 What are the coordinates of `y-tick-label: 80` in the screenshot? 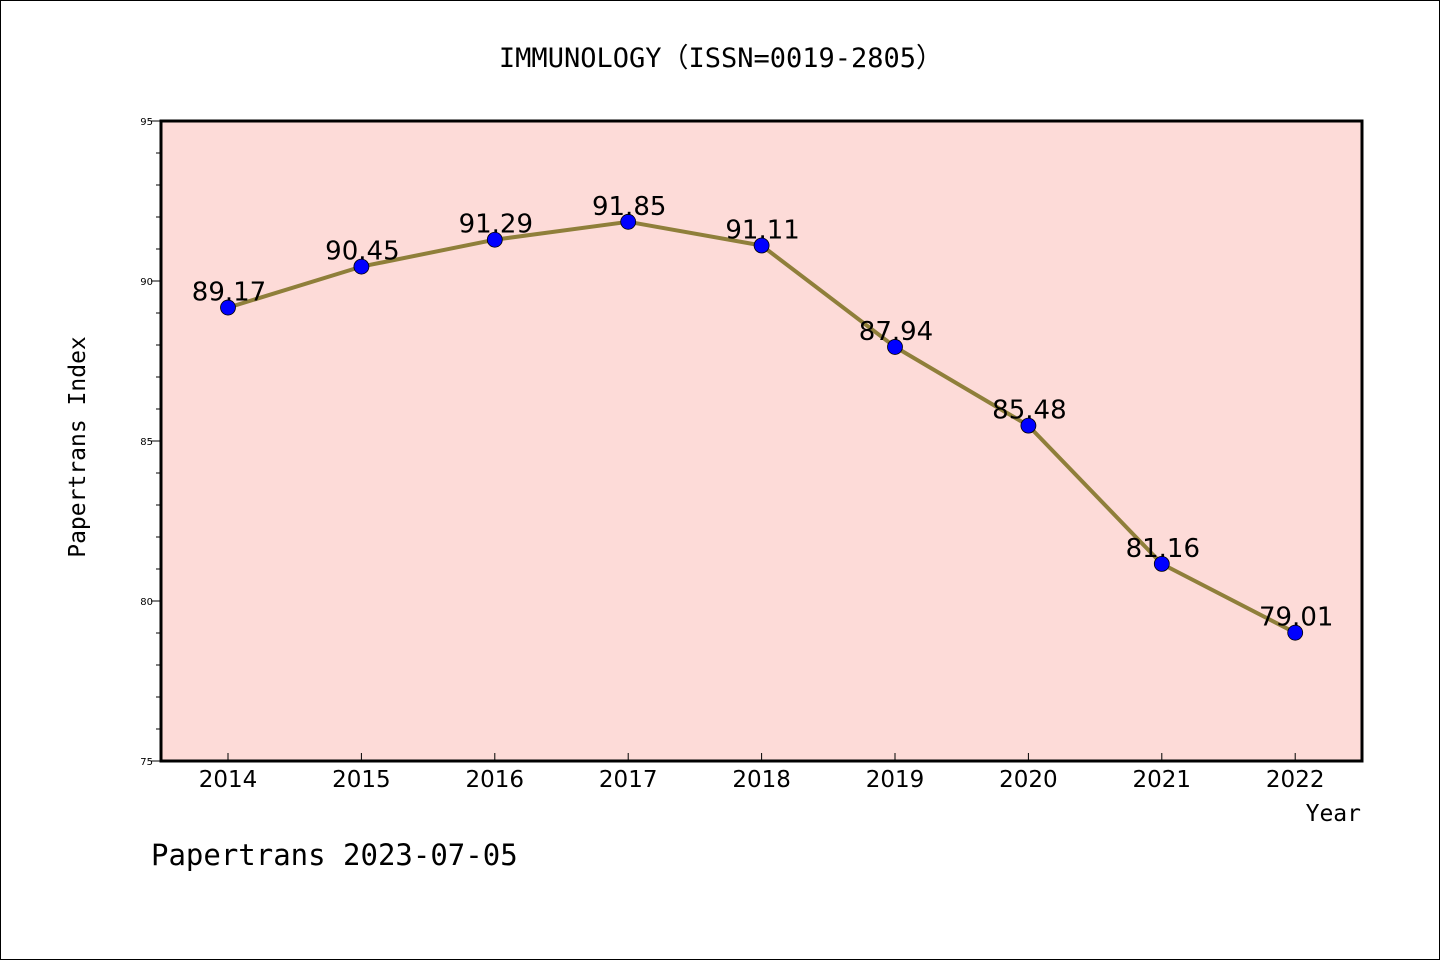 It's located at (146, 602).